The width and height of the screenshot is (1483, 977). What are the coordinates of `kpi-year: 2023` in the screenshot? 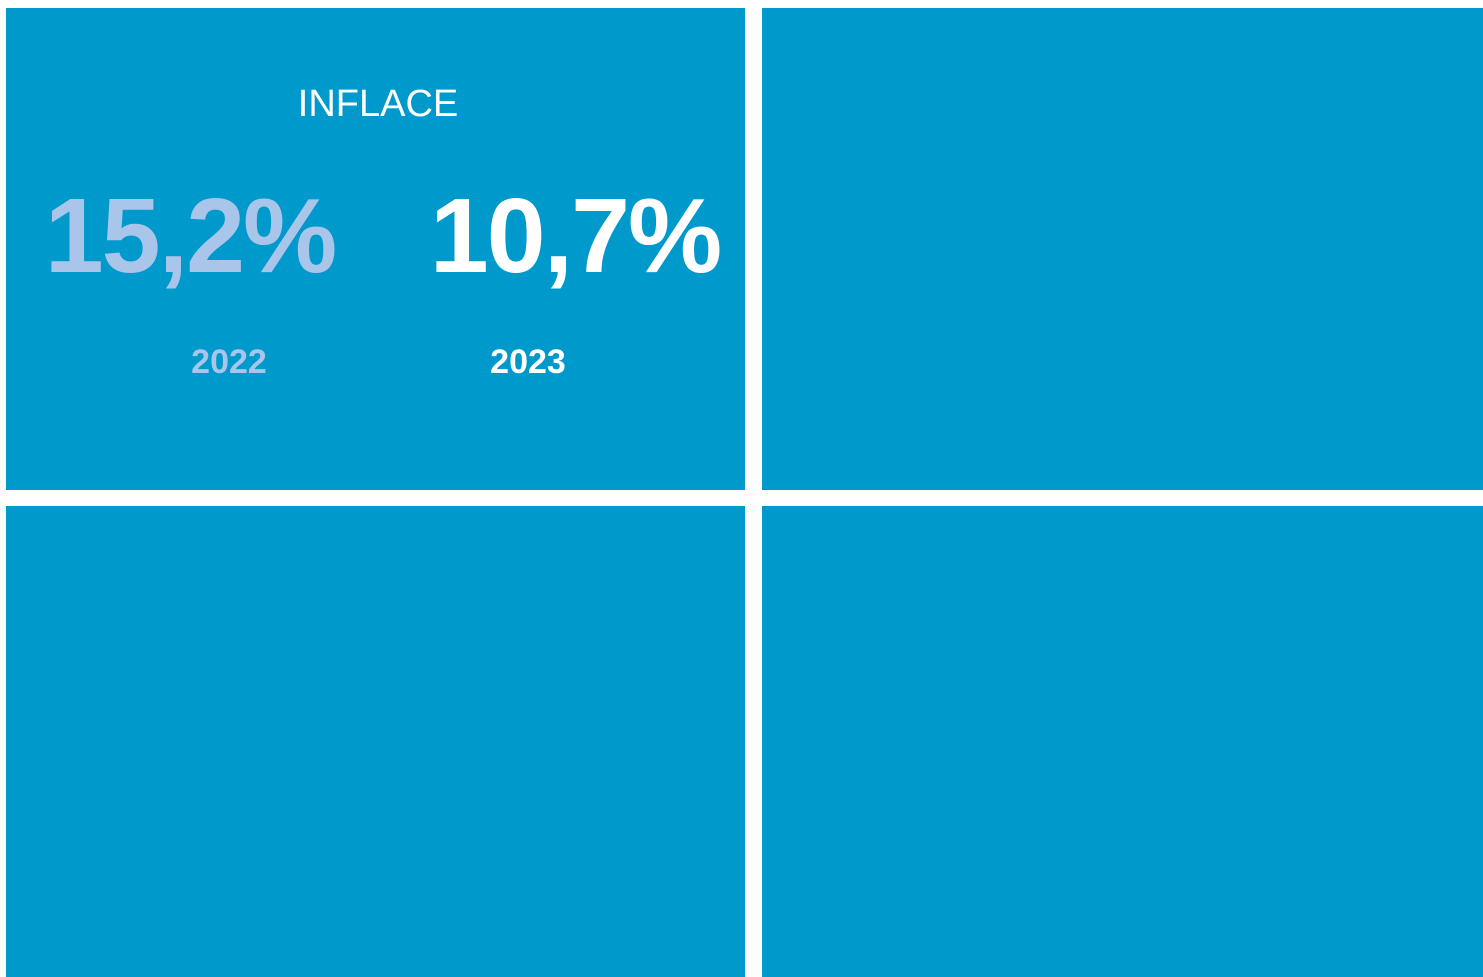 It's located at (528, 362).